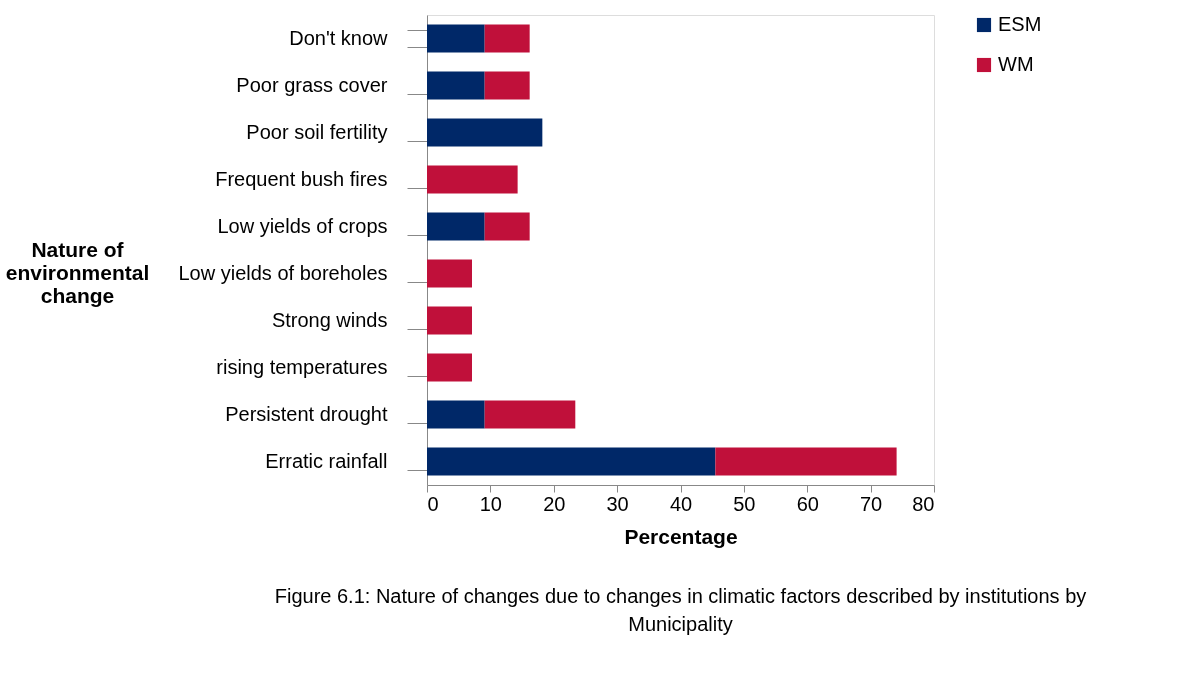 This screenshot has width=1198, height=675. Describe the element at coordinates (923, 503) in the screenshot. I see `x-tick-label: 80` at that location.